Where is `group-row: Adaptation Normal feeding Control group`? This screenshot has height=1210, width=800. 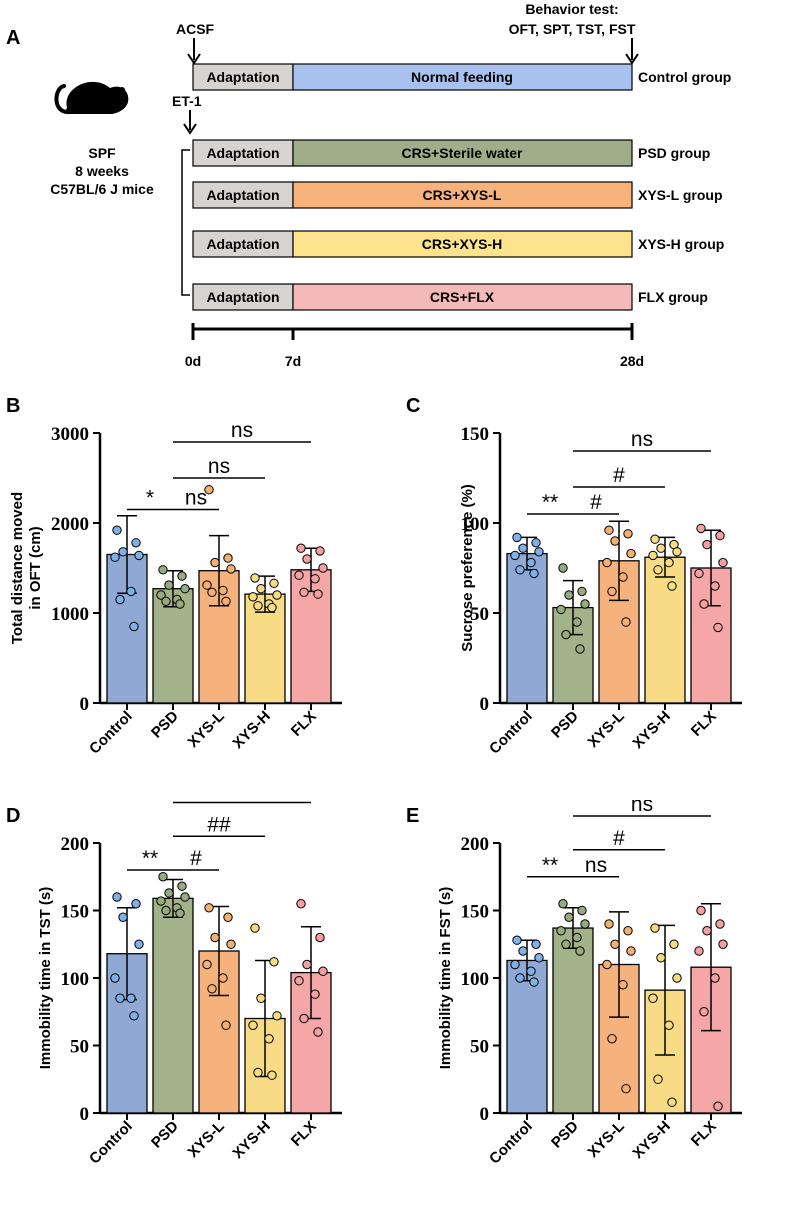
group-row: Adaptation Normal feeding Control group is located at coordinates (461, 77).